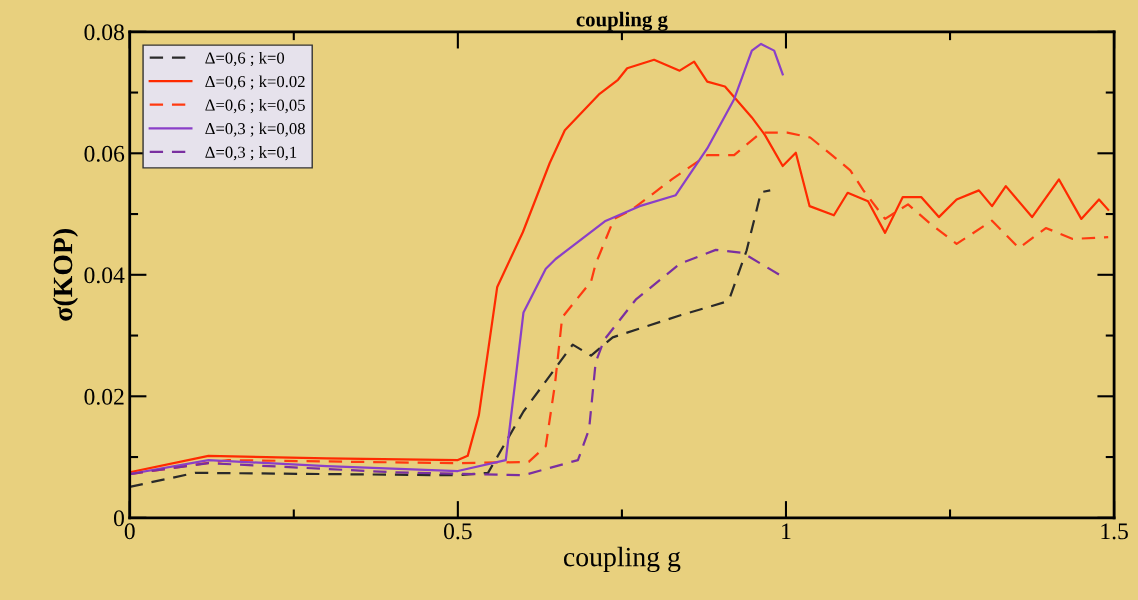  I want to click on y-tick-label: 0.02, so click(104, 396).